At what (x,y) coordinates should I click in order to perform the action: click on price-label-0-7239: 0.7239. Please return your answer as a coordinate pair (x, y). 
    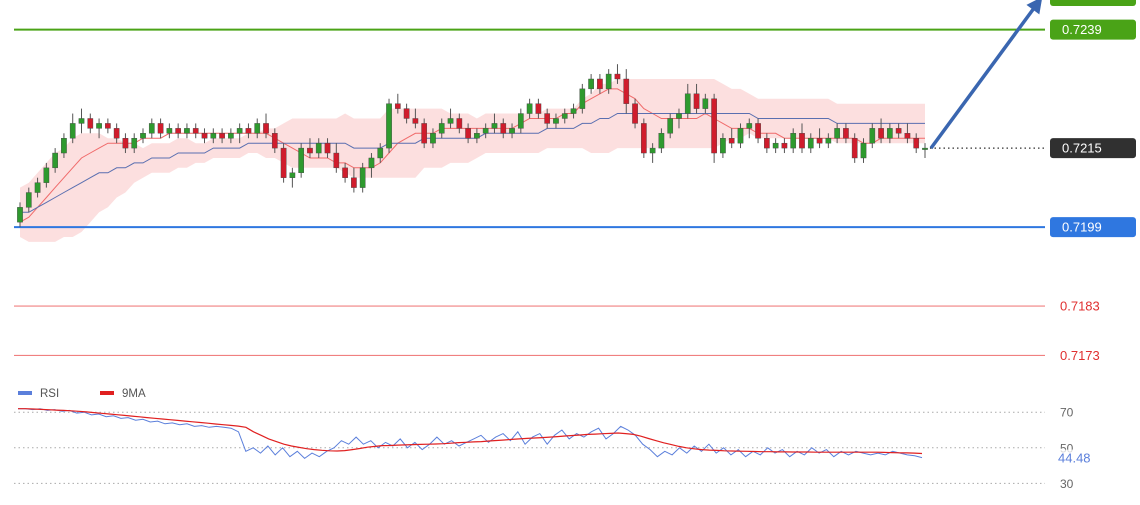
    Looking at the image, I should click on (1093, 29).